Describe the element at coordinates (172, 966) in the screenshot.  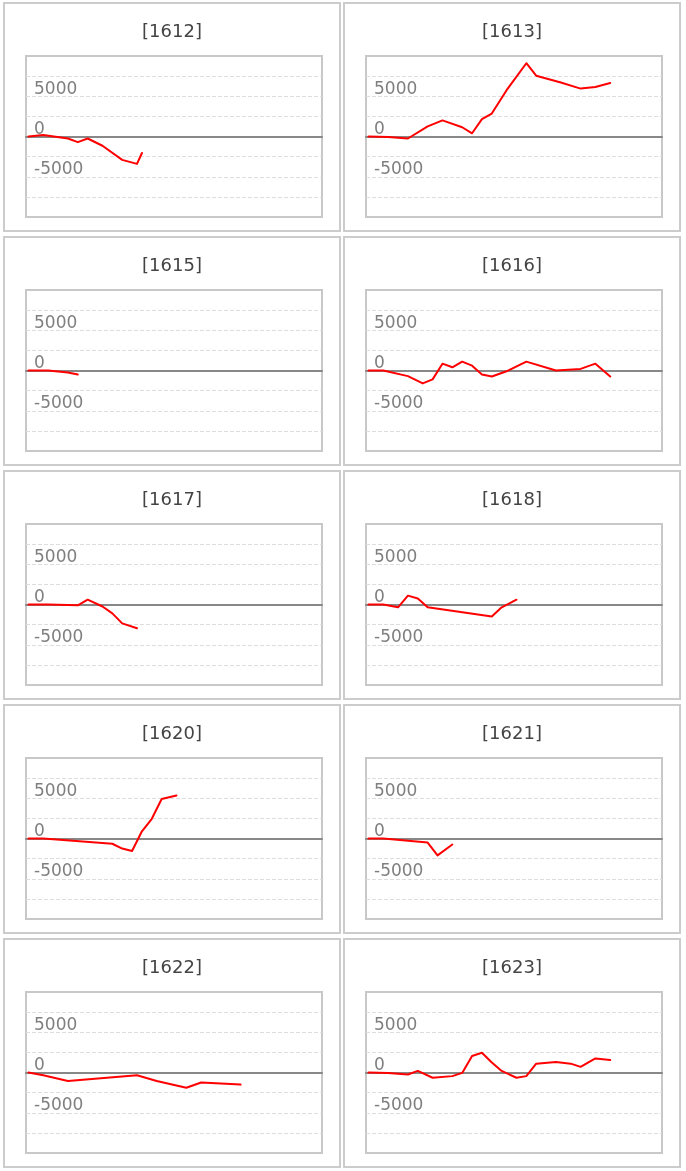
I see `chart-title: [1622]` at that location.